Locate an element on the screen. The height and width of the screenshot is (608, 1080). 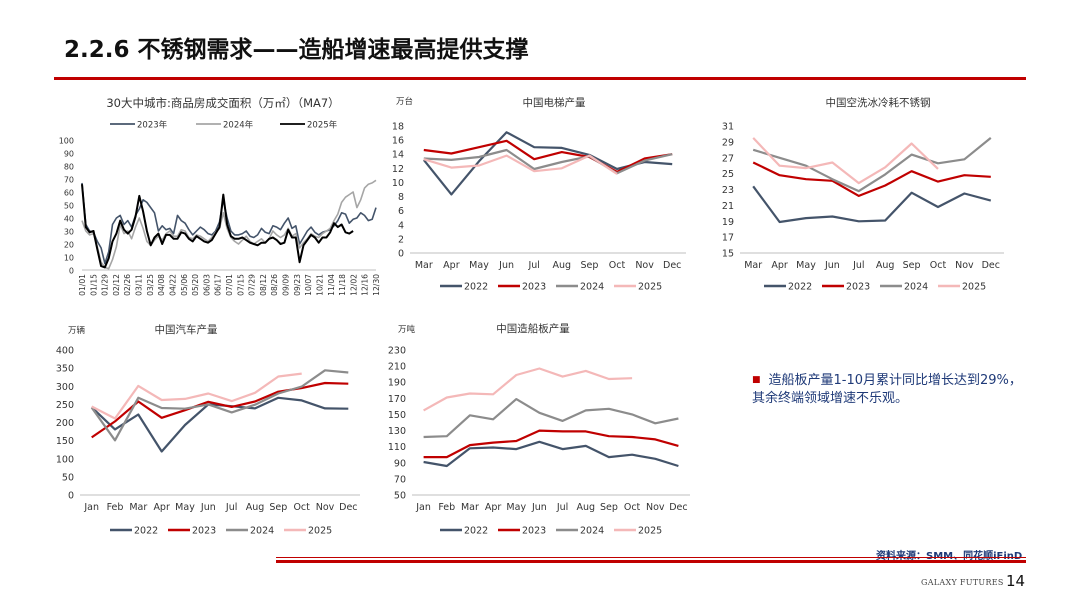
x-tick-label: Jun is located at coordinates (832, 265).